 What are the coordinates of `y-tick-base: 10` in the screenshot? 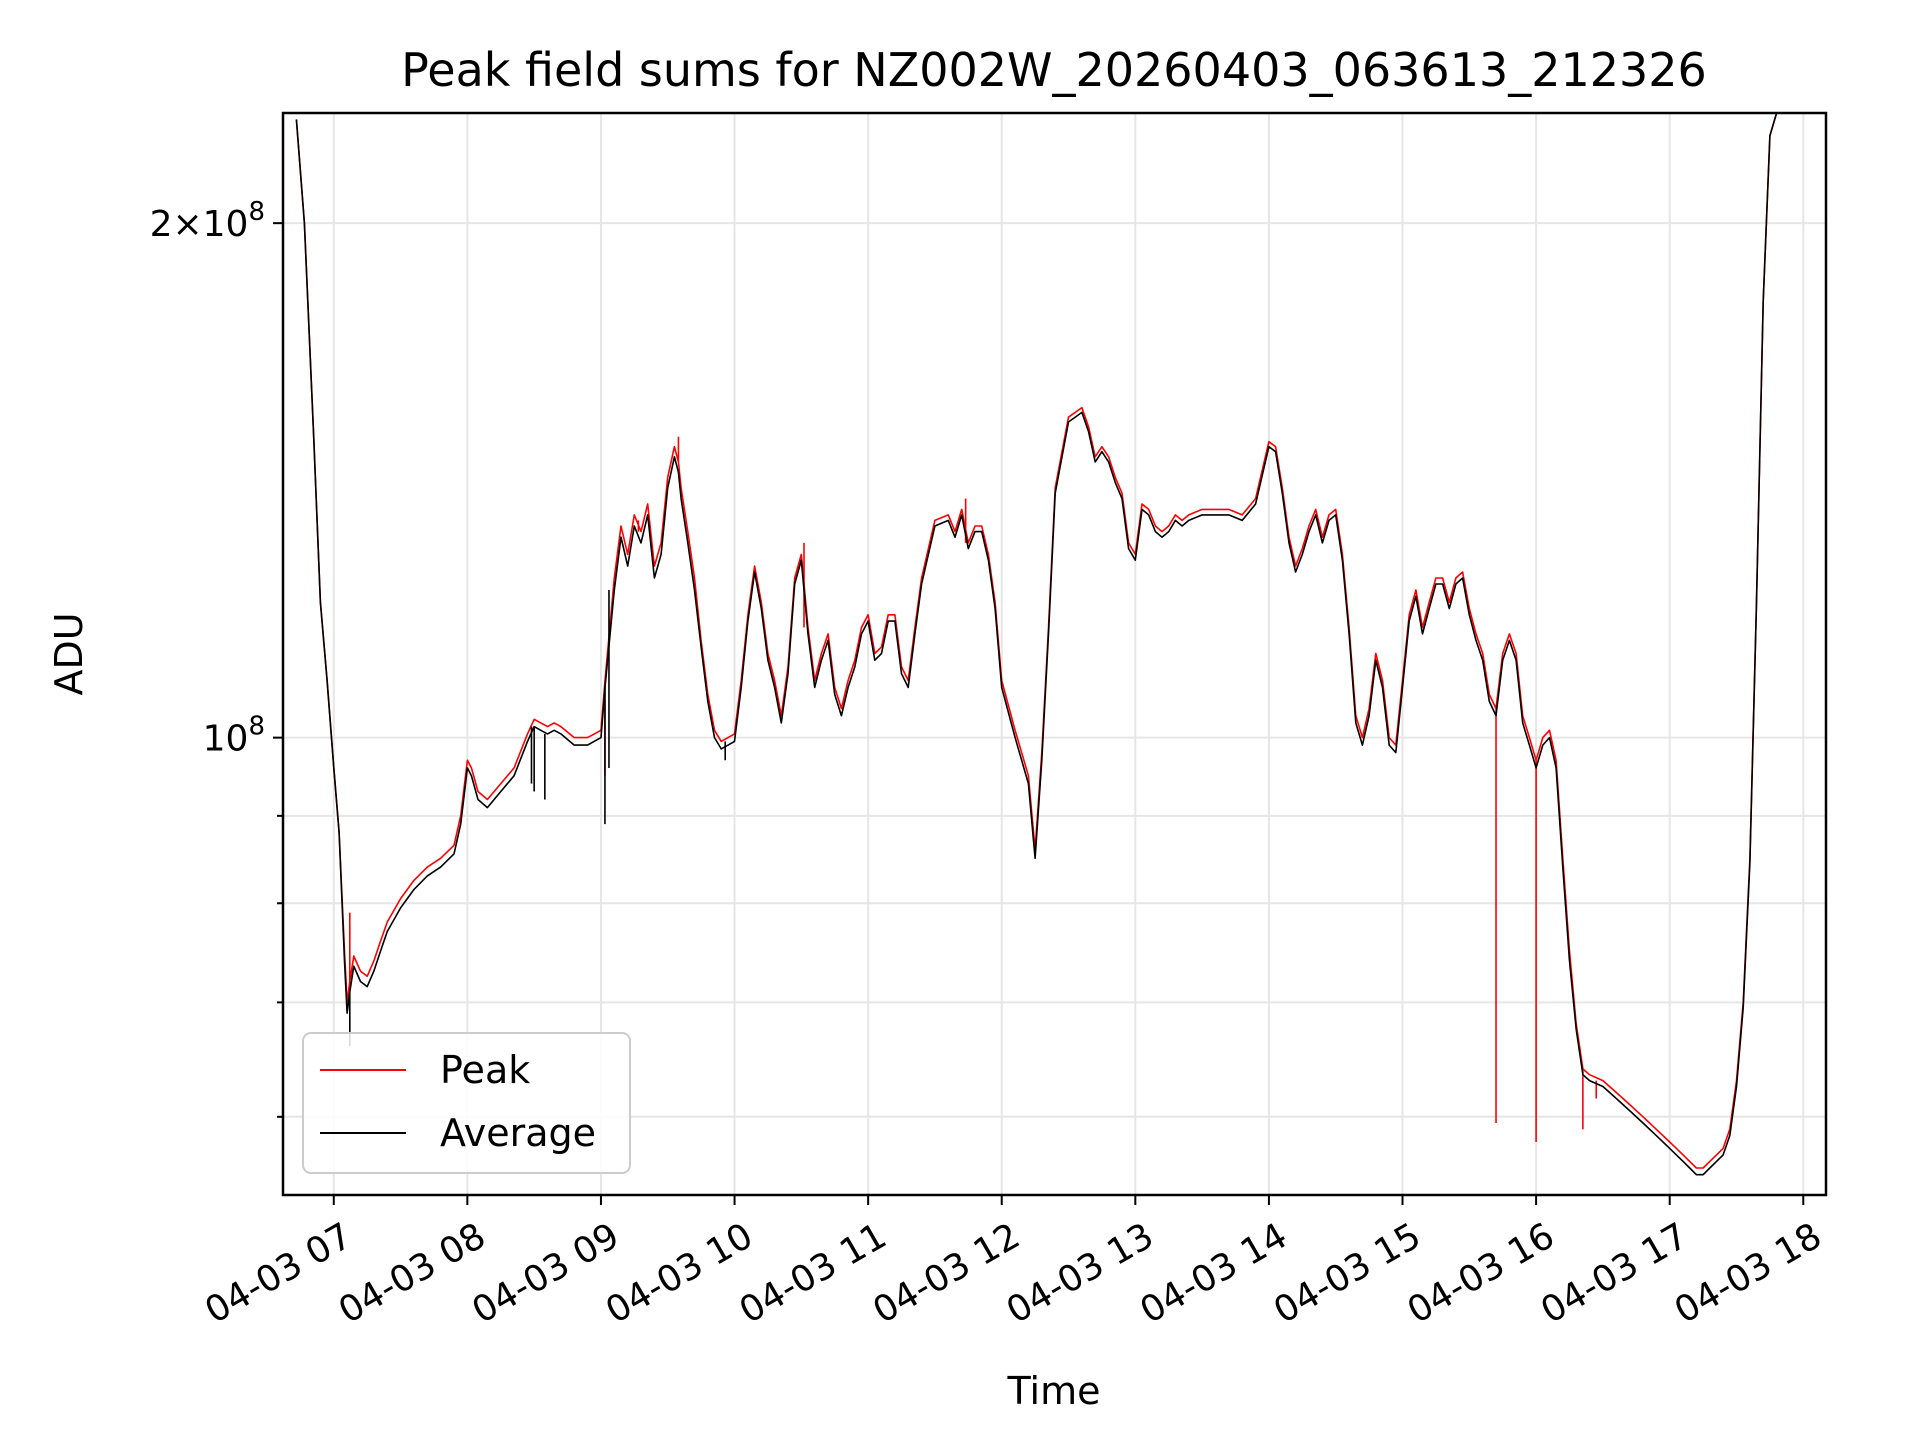 It's located at (226, 739).